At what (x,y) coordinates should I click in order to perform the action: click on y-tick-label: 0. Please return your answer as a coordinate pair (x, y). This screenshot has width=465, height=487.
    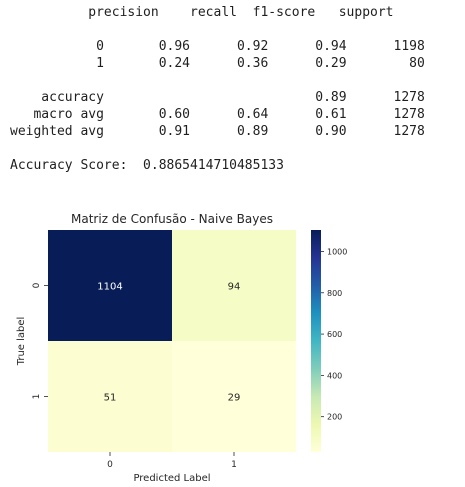
    Looking at the image, I should click on (37, 285).